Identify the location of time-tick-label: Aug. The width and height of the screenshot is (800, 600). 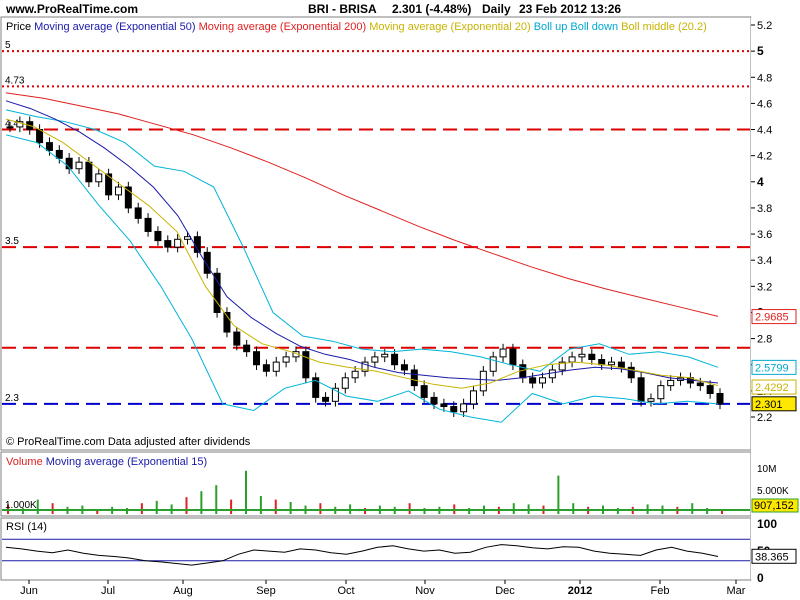
(183, 591).